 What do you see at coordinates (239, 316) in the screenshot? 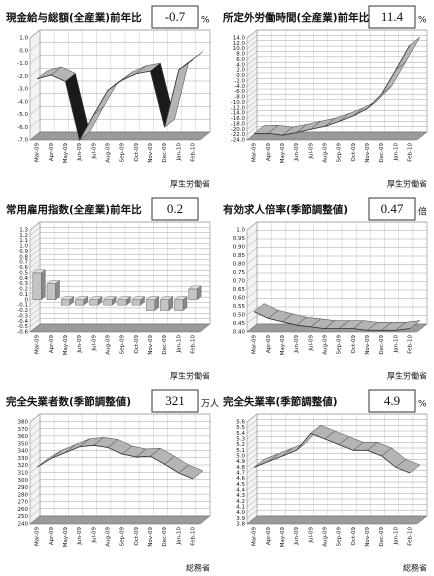
I see `y-tick-label: 0.50` at bounding box center [239, 316].